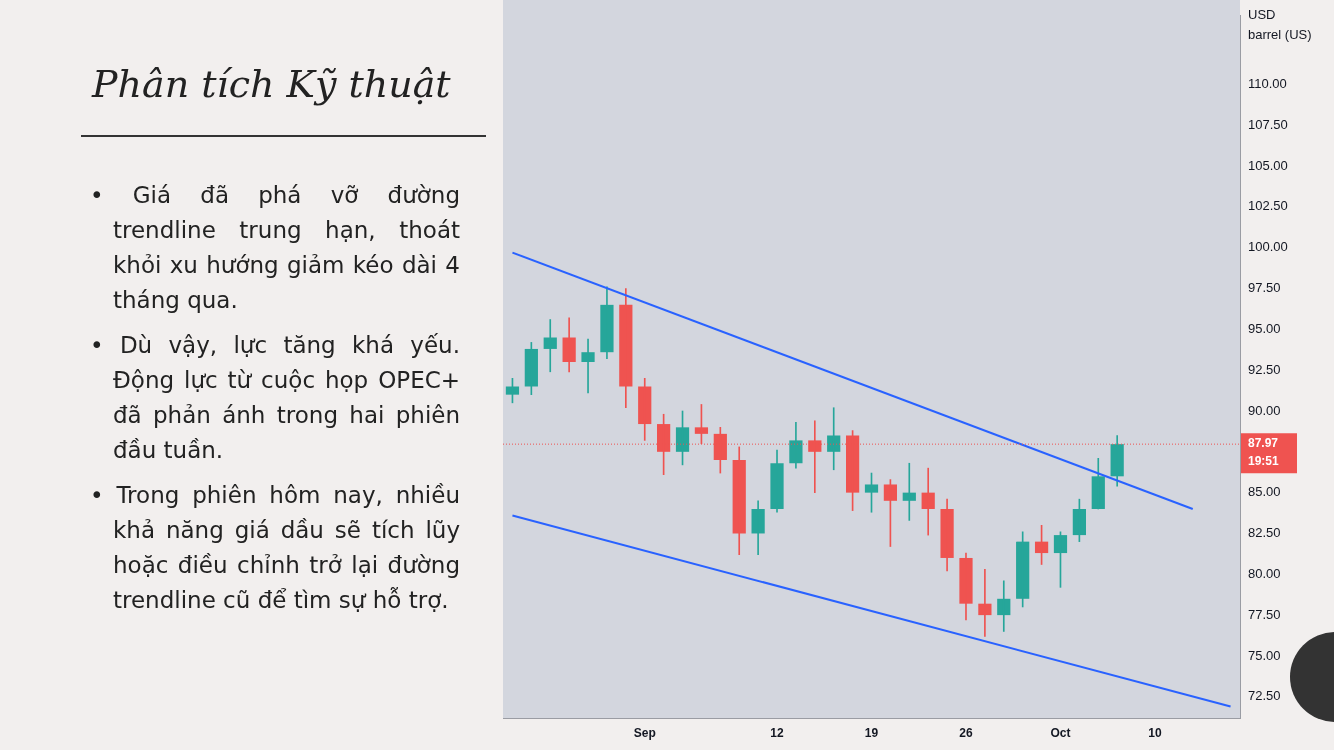 The image size is (1334, 750). Describe the element at coordinates (275, 248) in the screenshot. I see `text: • Giá đã phá vỡ đường trendline trung hạn, thoát khỏi xu hướng giảm kéo dài 4 tháng qua.` at that location.